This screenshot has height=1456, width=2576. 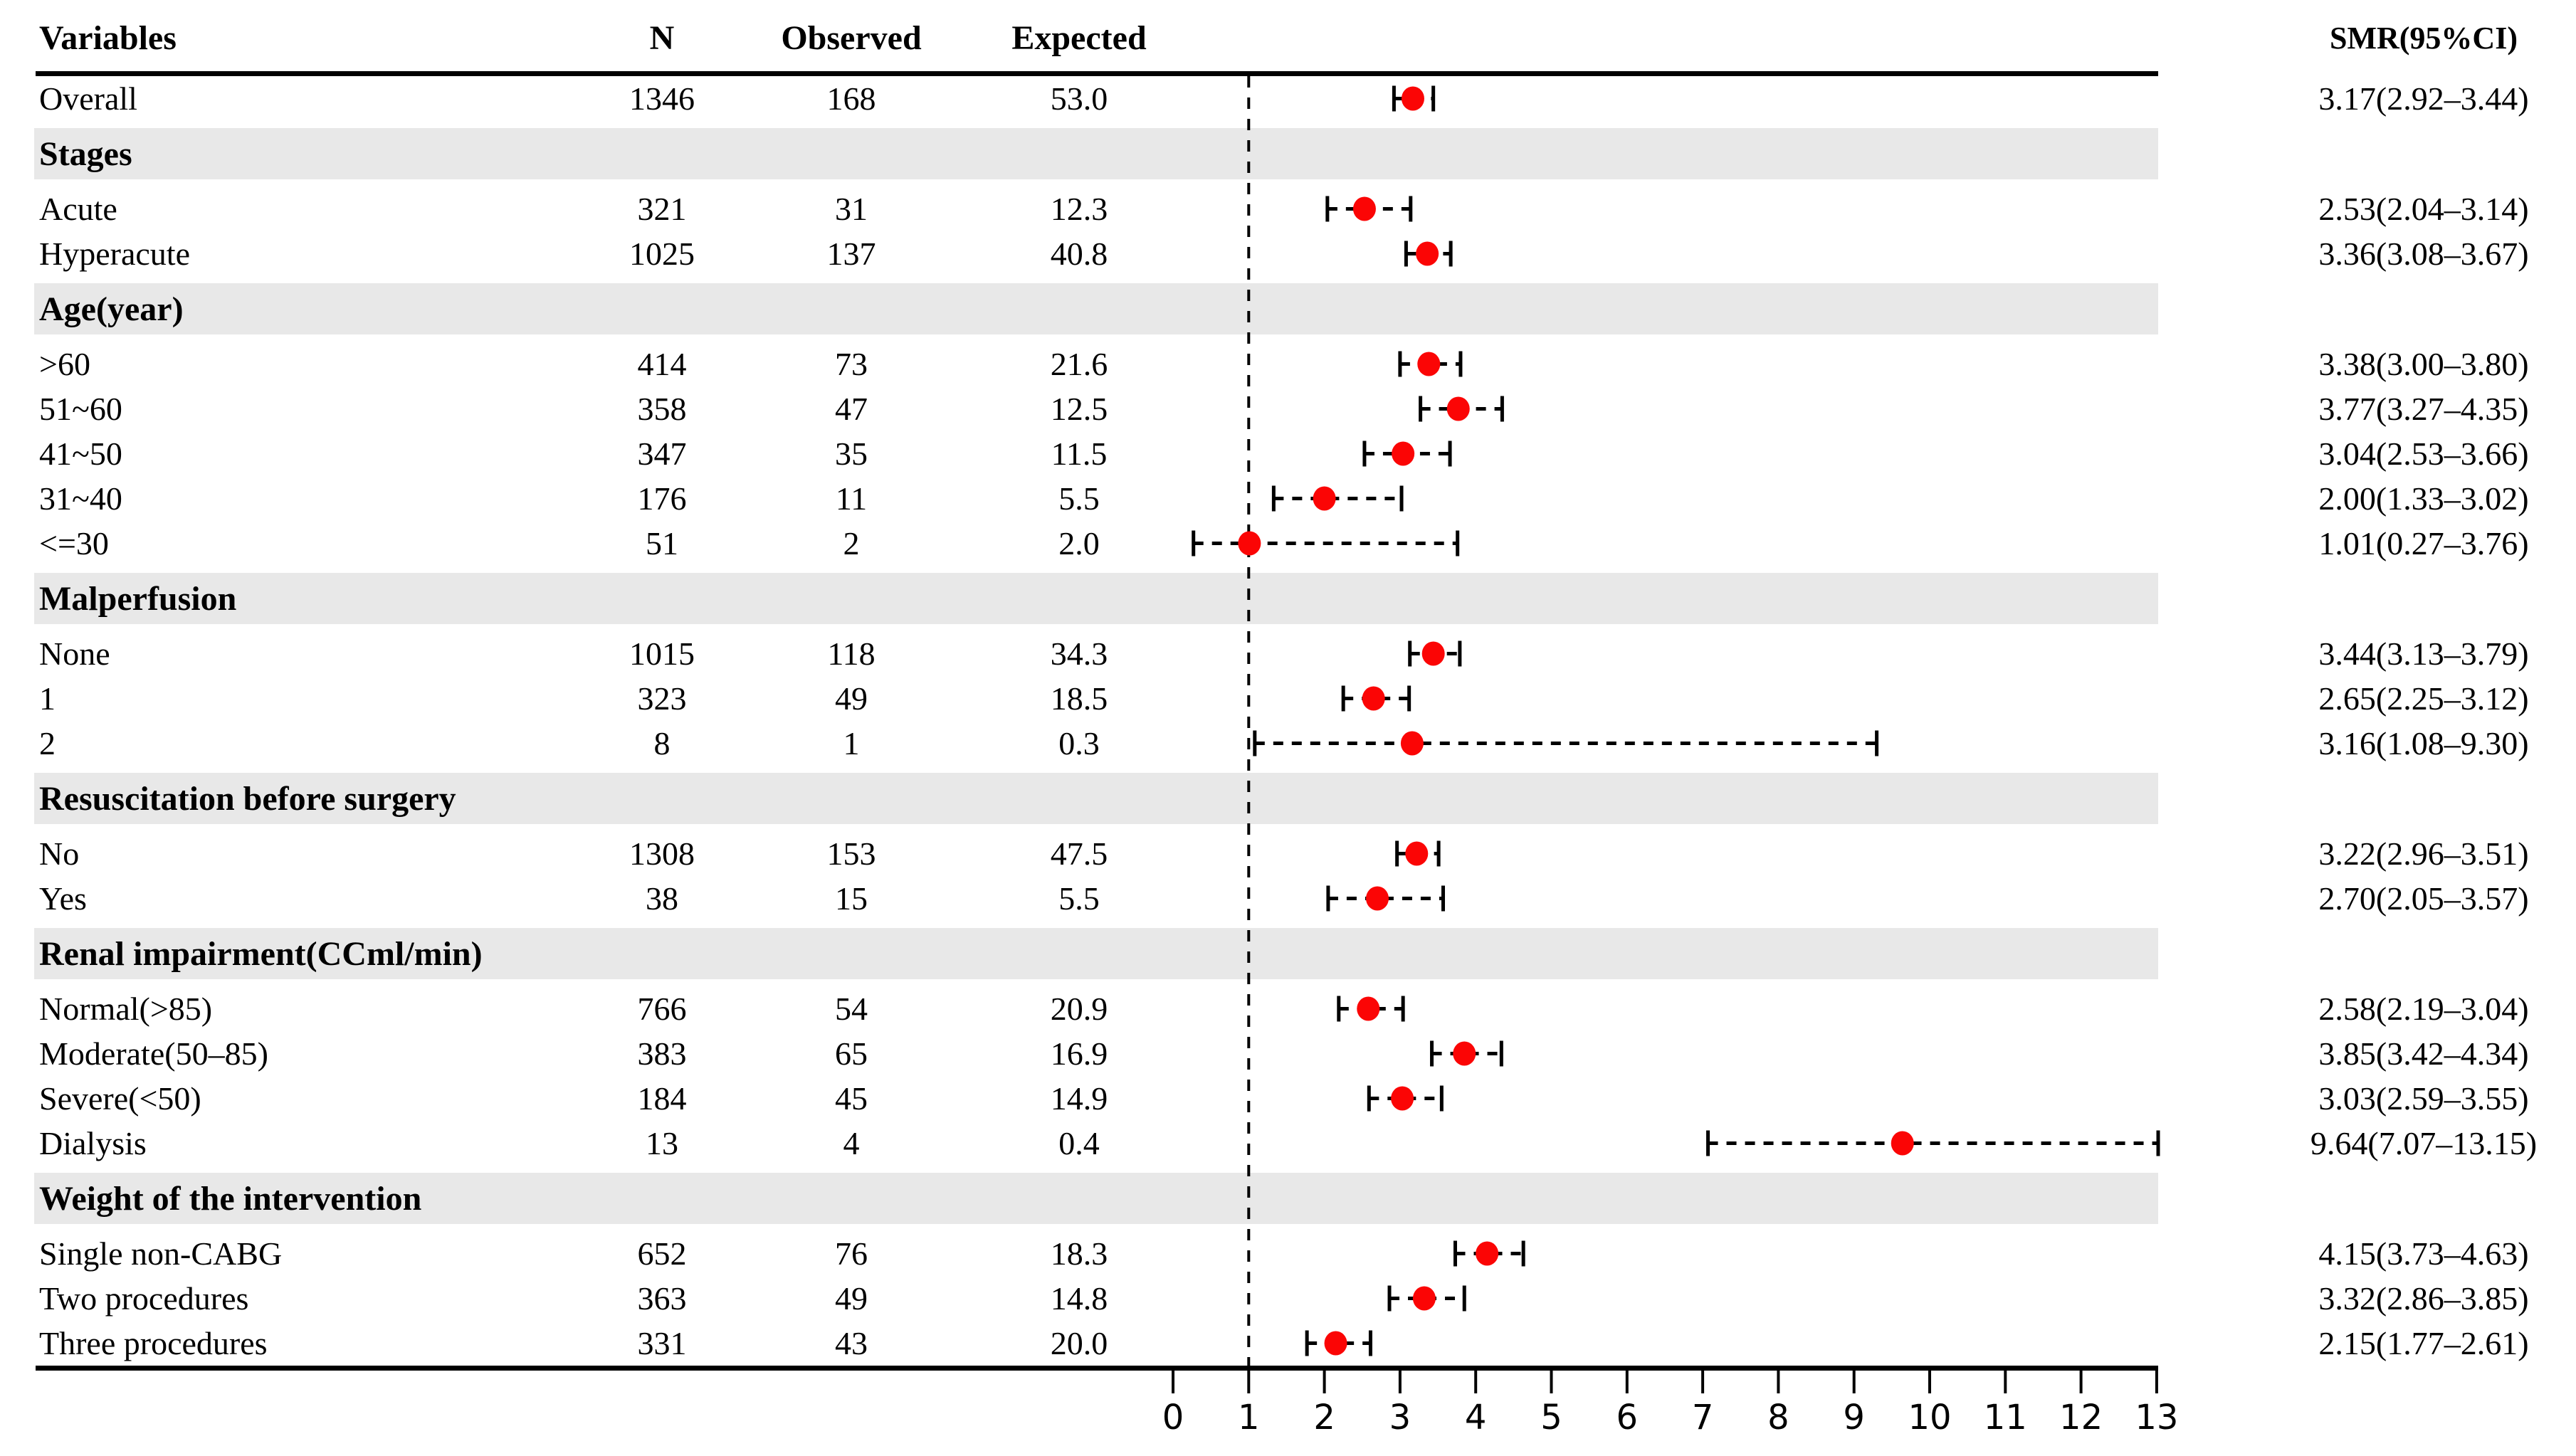 I want to click on row-observed: 47, so click(x=852, y=409).